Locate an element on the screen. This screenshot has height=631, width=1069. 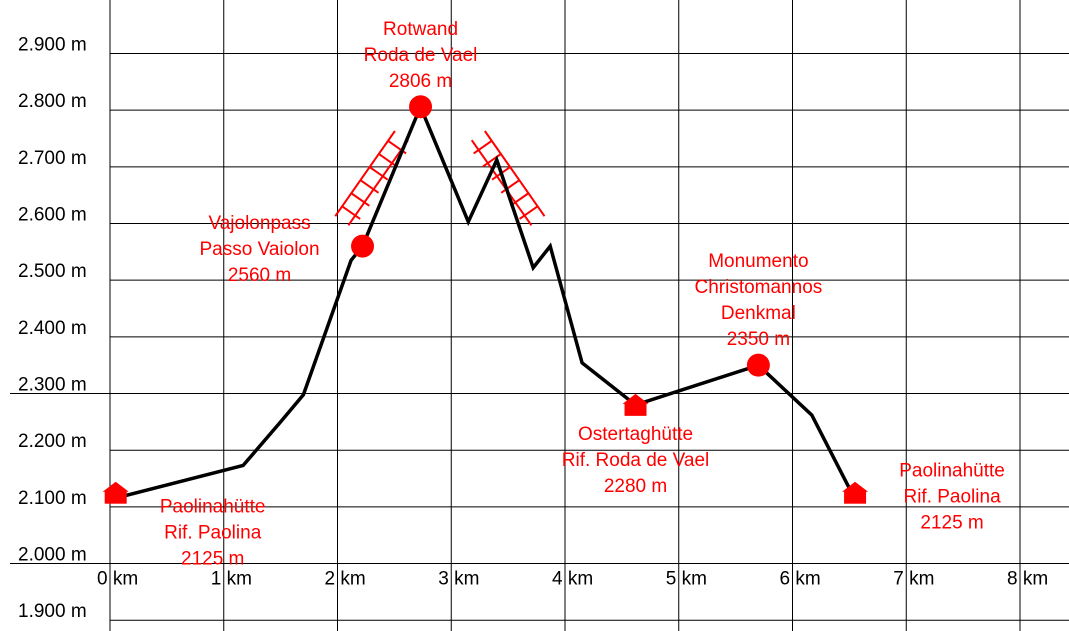
x-tick-label: 0 km is located at coordinates (117, 579).